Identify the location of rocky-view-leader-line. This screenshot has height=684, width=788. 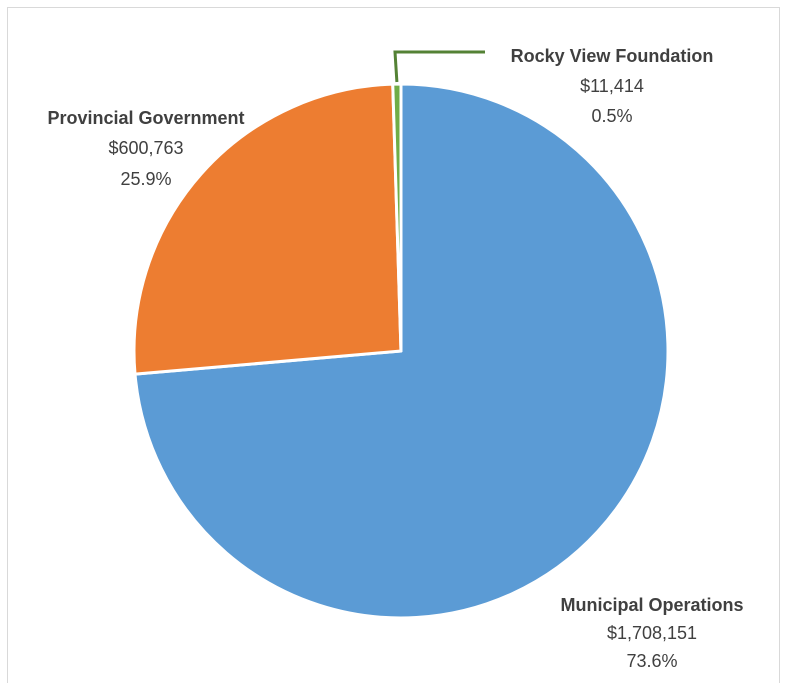
(439, 66).